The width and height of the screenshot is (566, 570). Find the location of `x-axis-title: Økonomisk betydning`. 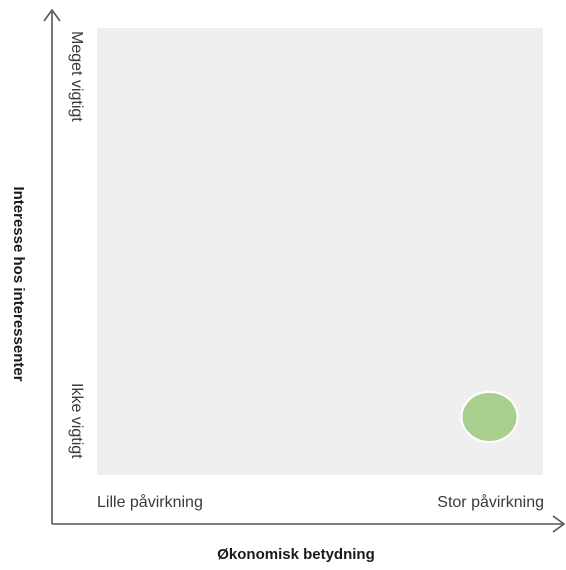

x-axis-title: Økonomisk betydning is located at coordinates (296, 554).